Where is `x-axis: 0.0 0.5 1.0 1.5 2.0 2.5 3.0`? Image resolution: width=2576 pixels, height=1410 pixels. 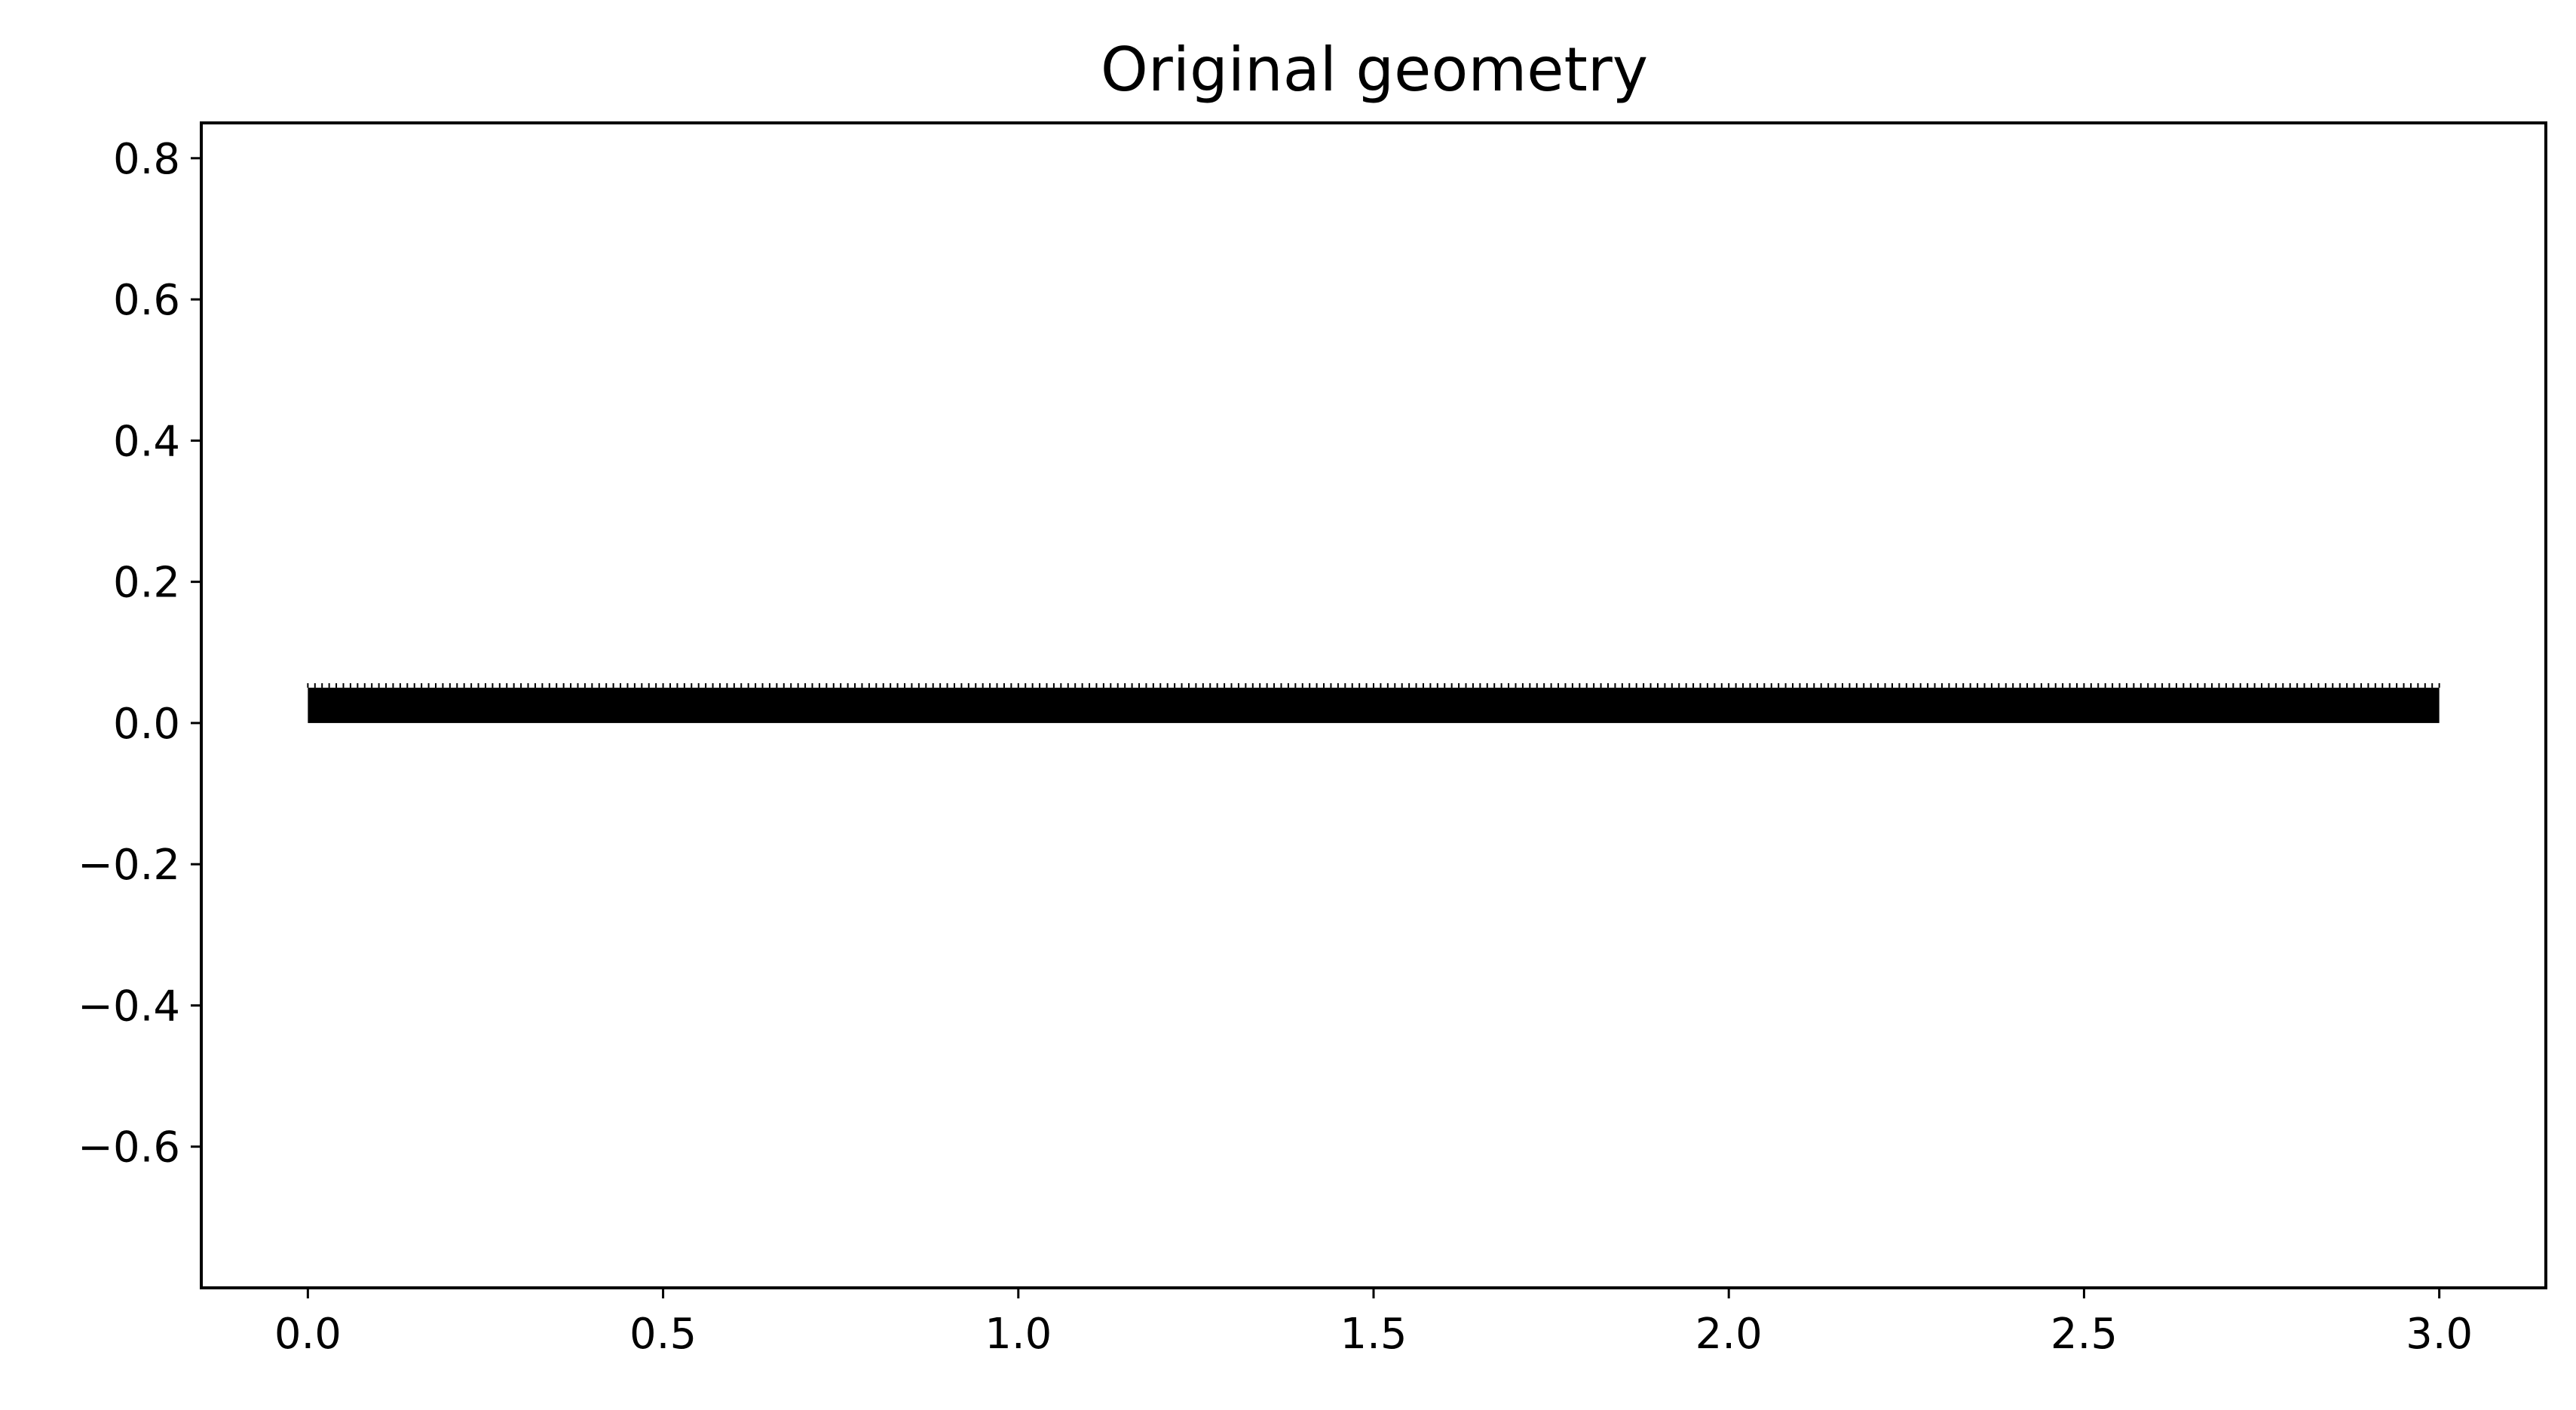 x-axis: 0.0 0.5 1.0 1.5 2.0 2.5 3.0 is located at coordinates (1373, 1323).